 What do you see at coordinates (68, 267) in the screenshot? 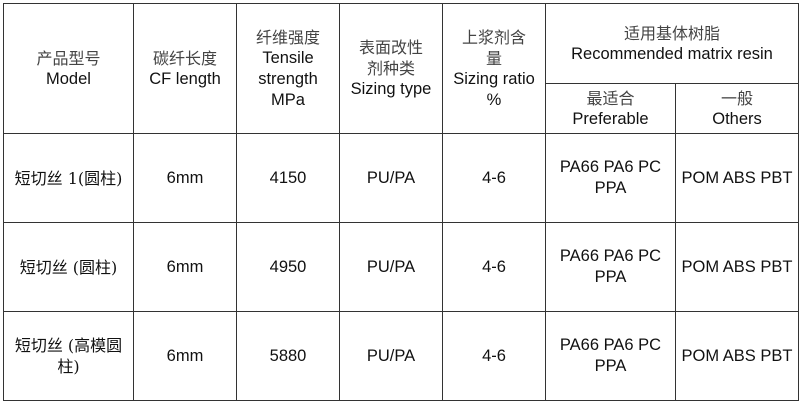
I see `cell-model: 短切丝 (圆柱)` at bounding box center [68, 267].